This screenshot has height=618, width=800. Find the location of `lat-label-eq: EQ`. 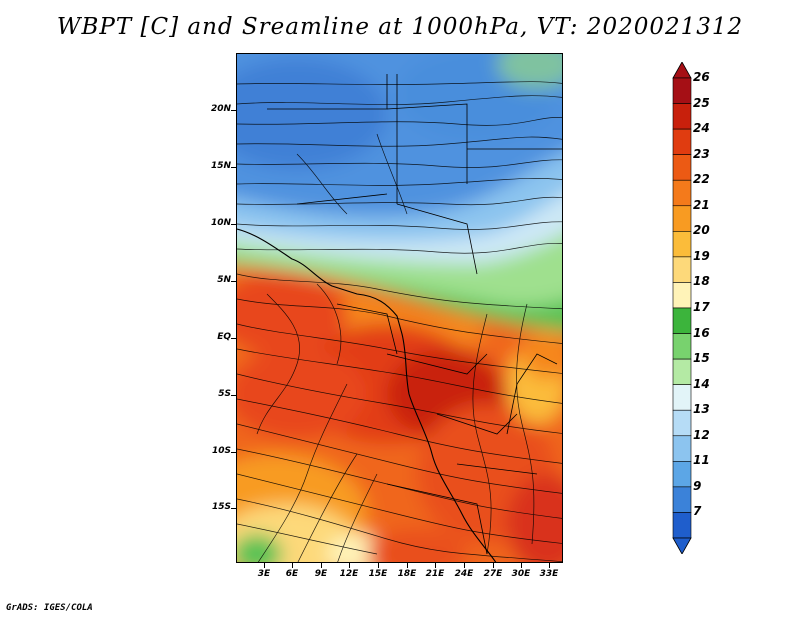

lat-label-eq: EQ is located at coordinates (224, 337).